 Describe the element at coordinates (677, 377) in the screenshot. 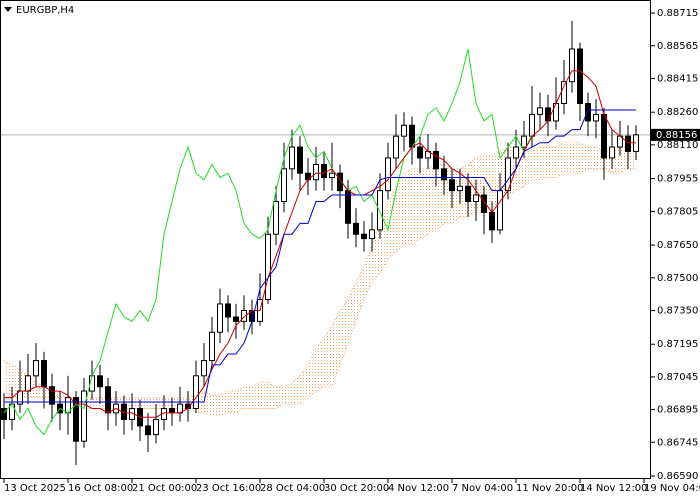

I see `y-tick-label: 0.87045` at that location.